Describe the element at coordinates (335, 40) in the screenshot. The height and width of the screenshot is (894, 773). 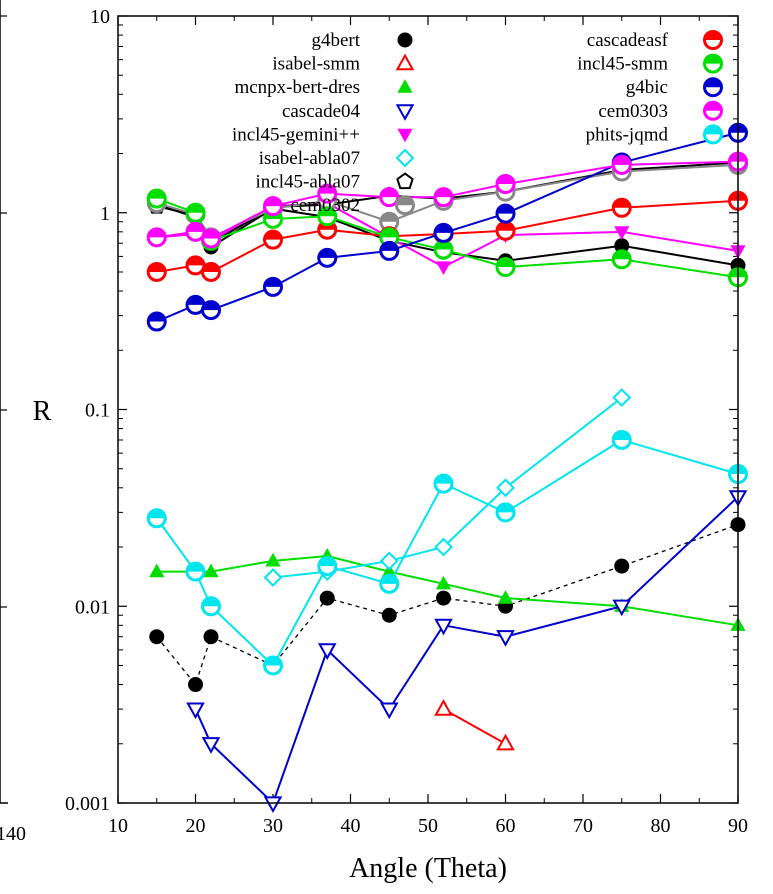
I see `legend-label: g4bert` at that location.